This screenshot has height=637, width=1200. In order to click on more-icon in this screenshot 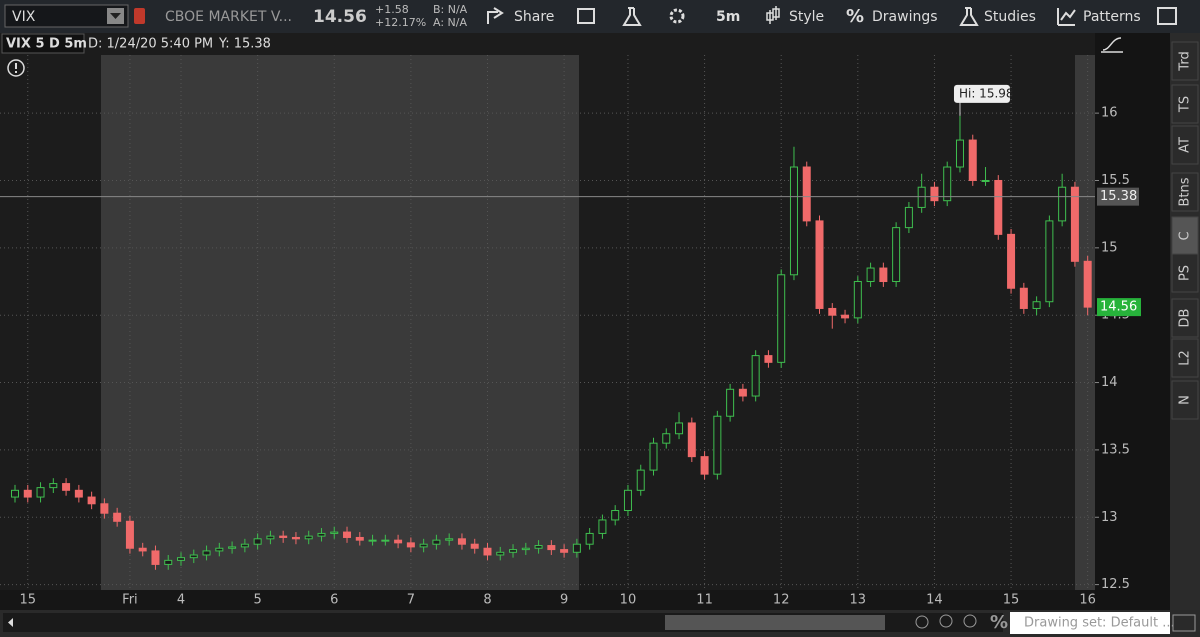, I will do `click(1167, 16)`.